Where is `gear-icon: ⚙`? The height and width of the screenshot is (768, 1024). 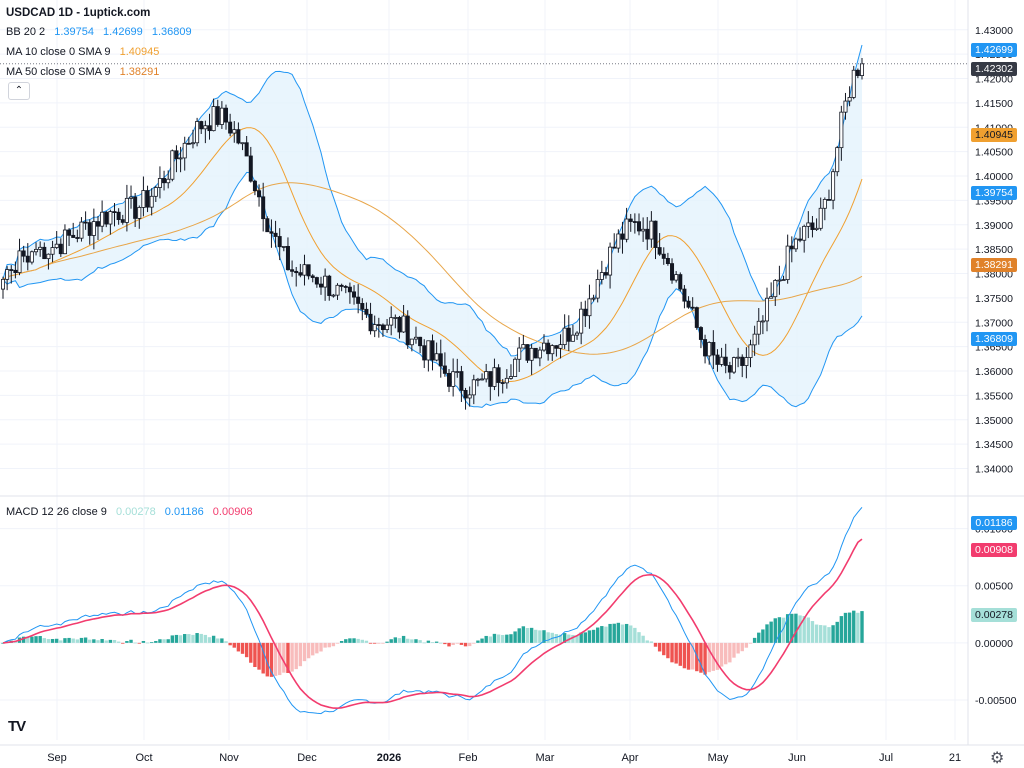 gear-icon: ⚙ is located at coordinates (997, 758).